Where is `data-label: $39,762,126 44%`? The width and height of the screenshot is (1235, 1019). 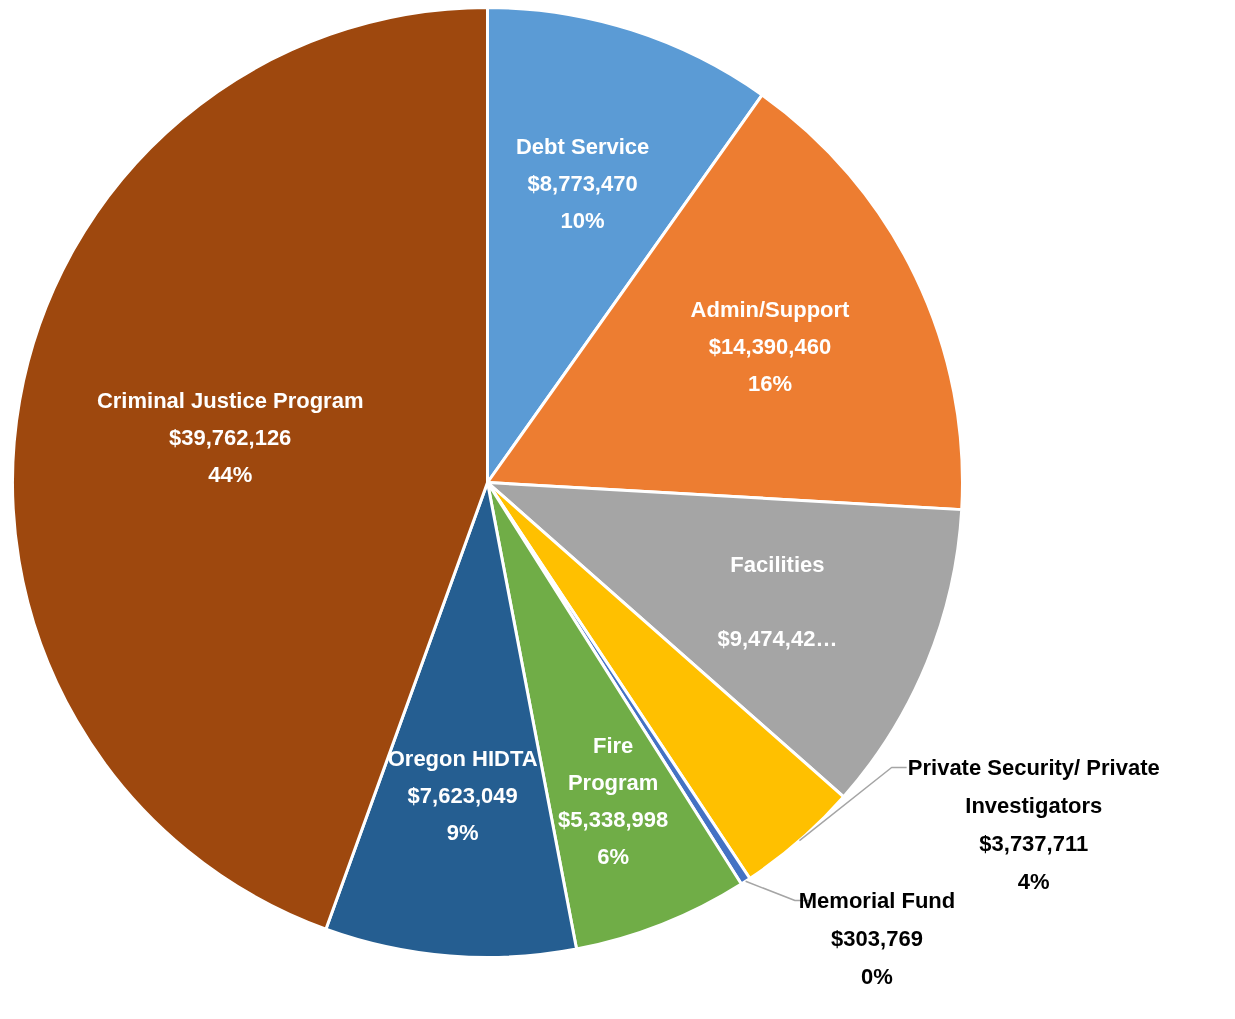 data-label: $39,762,126 44% is located at coordinates (230, 455).